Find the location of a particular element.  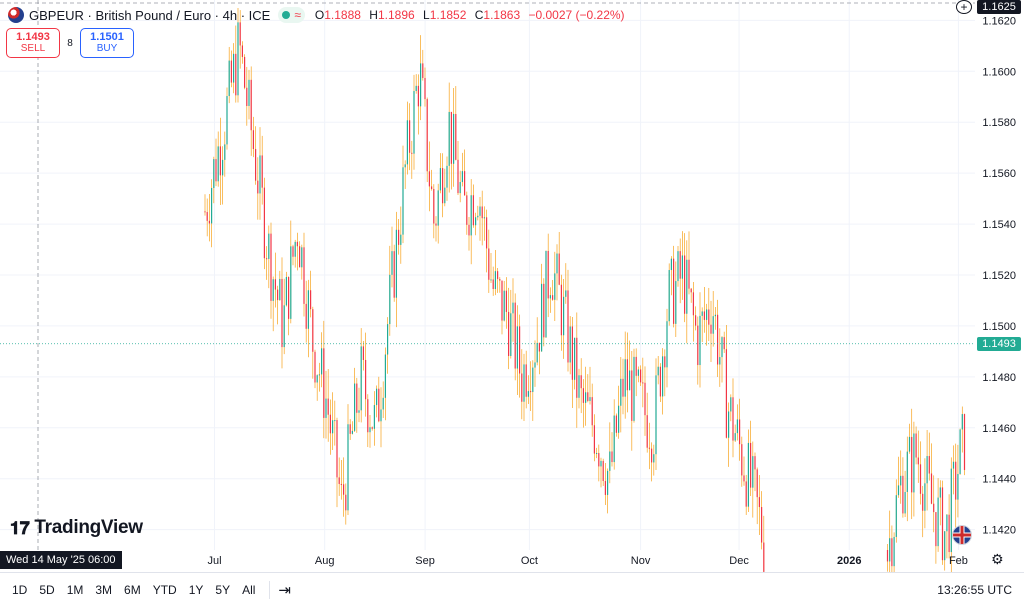

range-ytd: YTD is located at coordinates (164, 590).